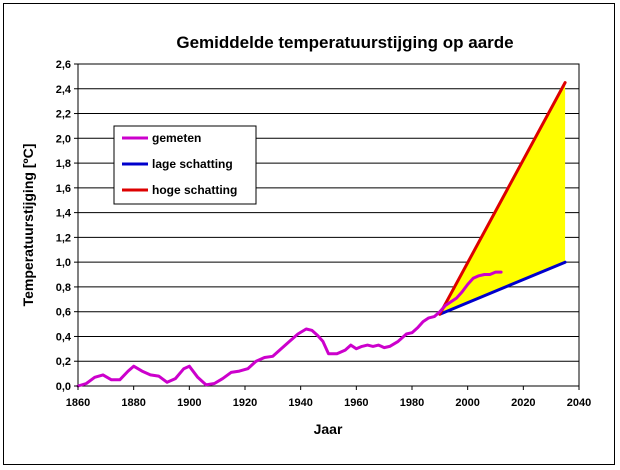 This screenshot has height=470, width=620. I want to click on legend-label: lage schatting, so click(192, 164).